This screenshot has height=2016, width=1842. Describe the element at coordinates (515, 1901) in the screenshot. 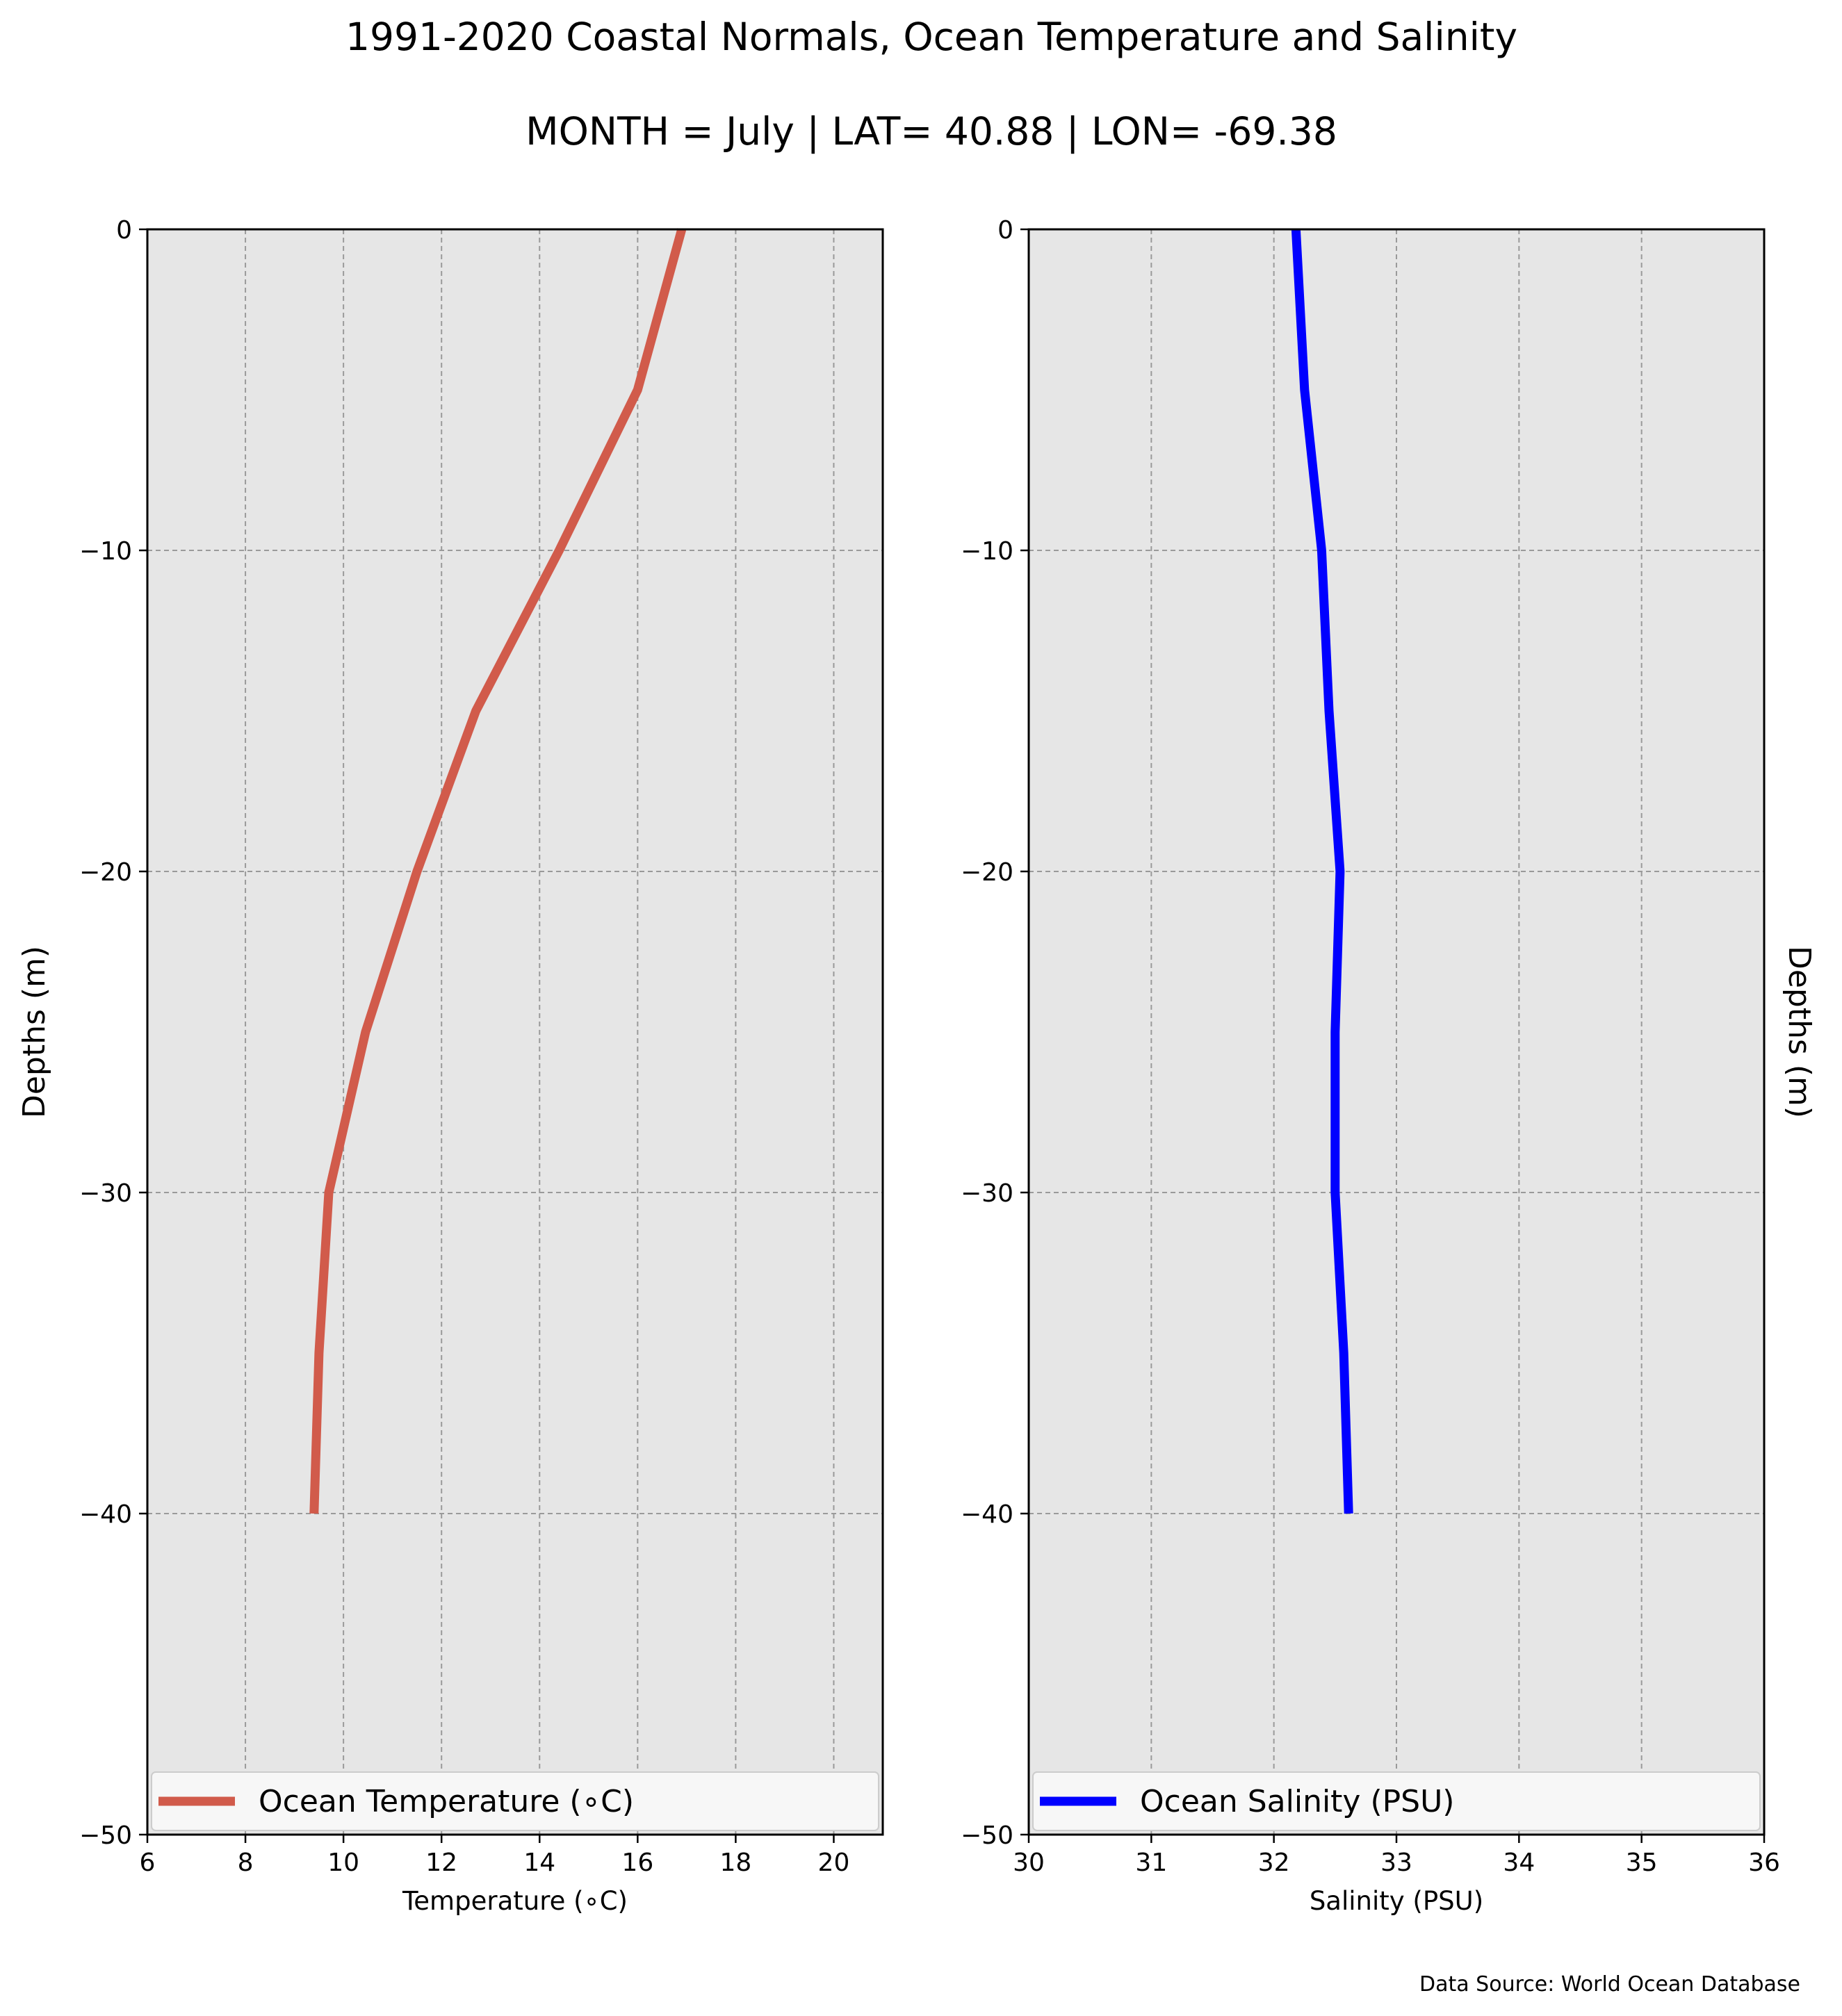

I see `temperature-x-axis-label: Temperature (∘C)` at that location.